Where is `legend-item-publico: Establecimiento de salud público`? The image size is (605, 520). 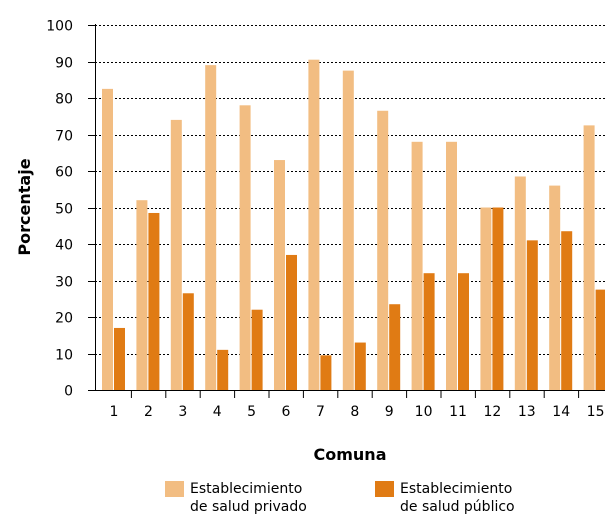
legend-item-publico: Establecimiento de salud público is located at coordinates (445, 498).